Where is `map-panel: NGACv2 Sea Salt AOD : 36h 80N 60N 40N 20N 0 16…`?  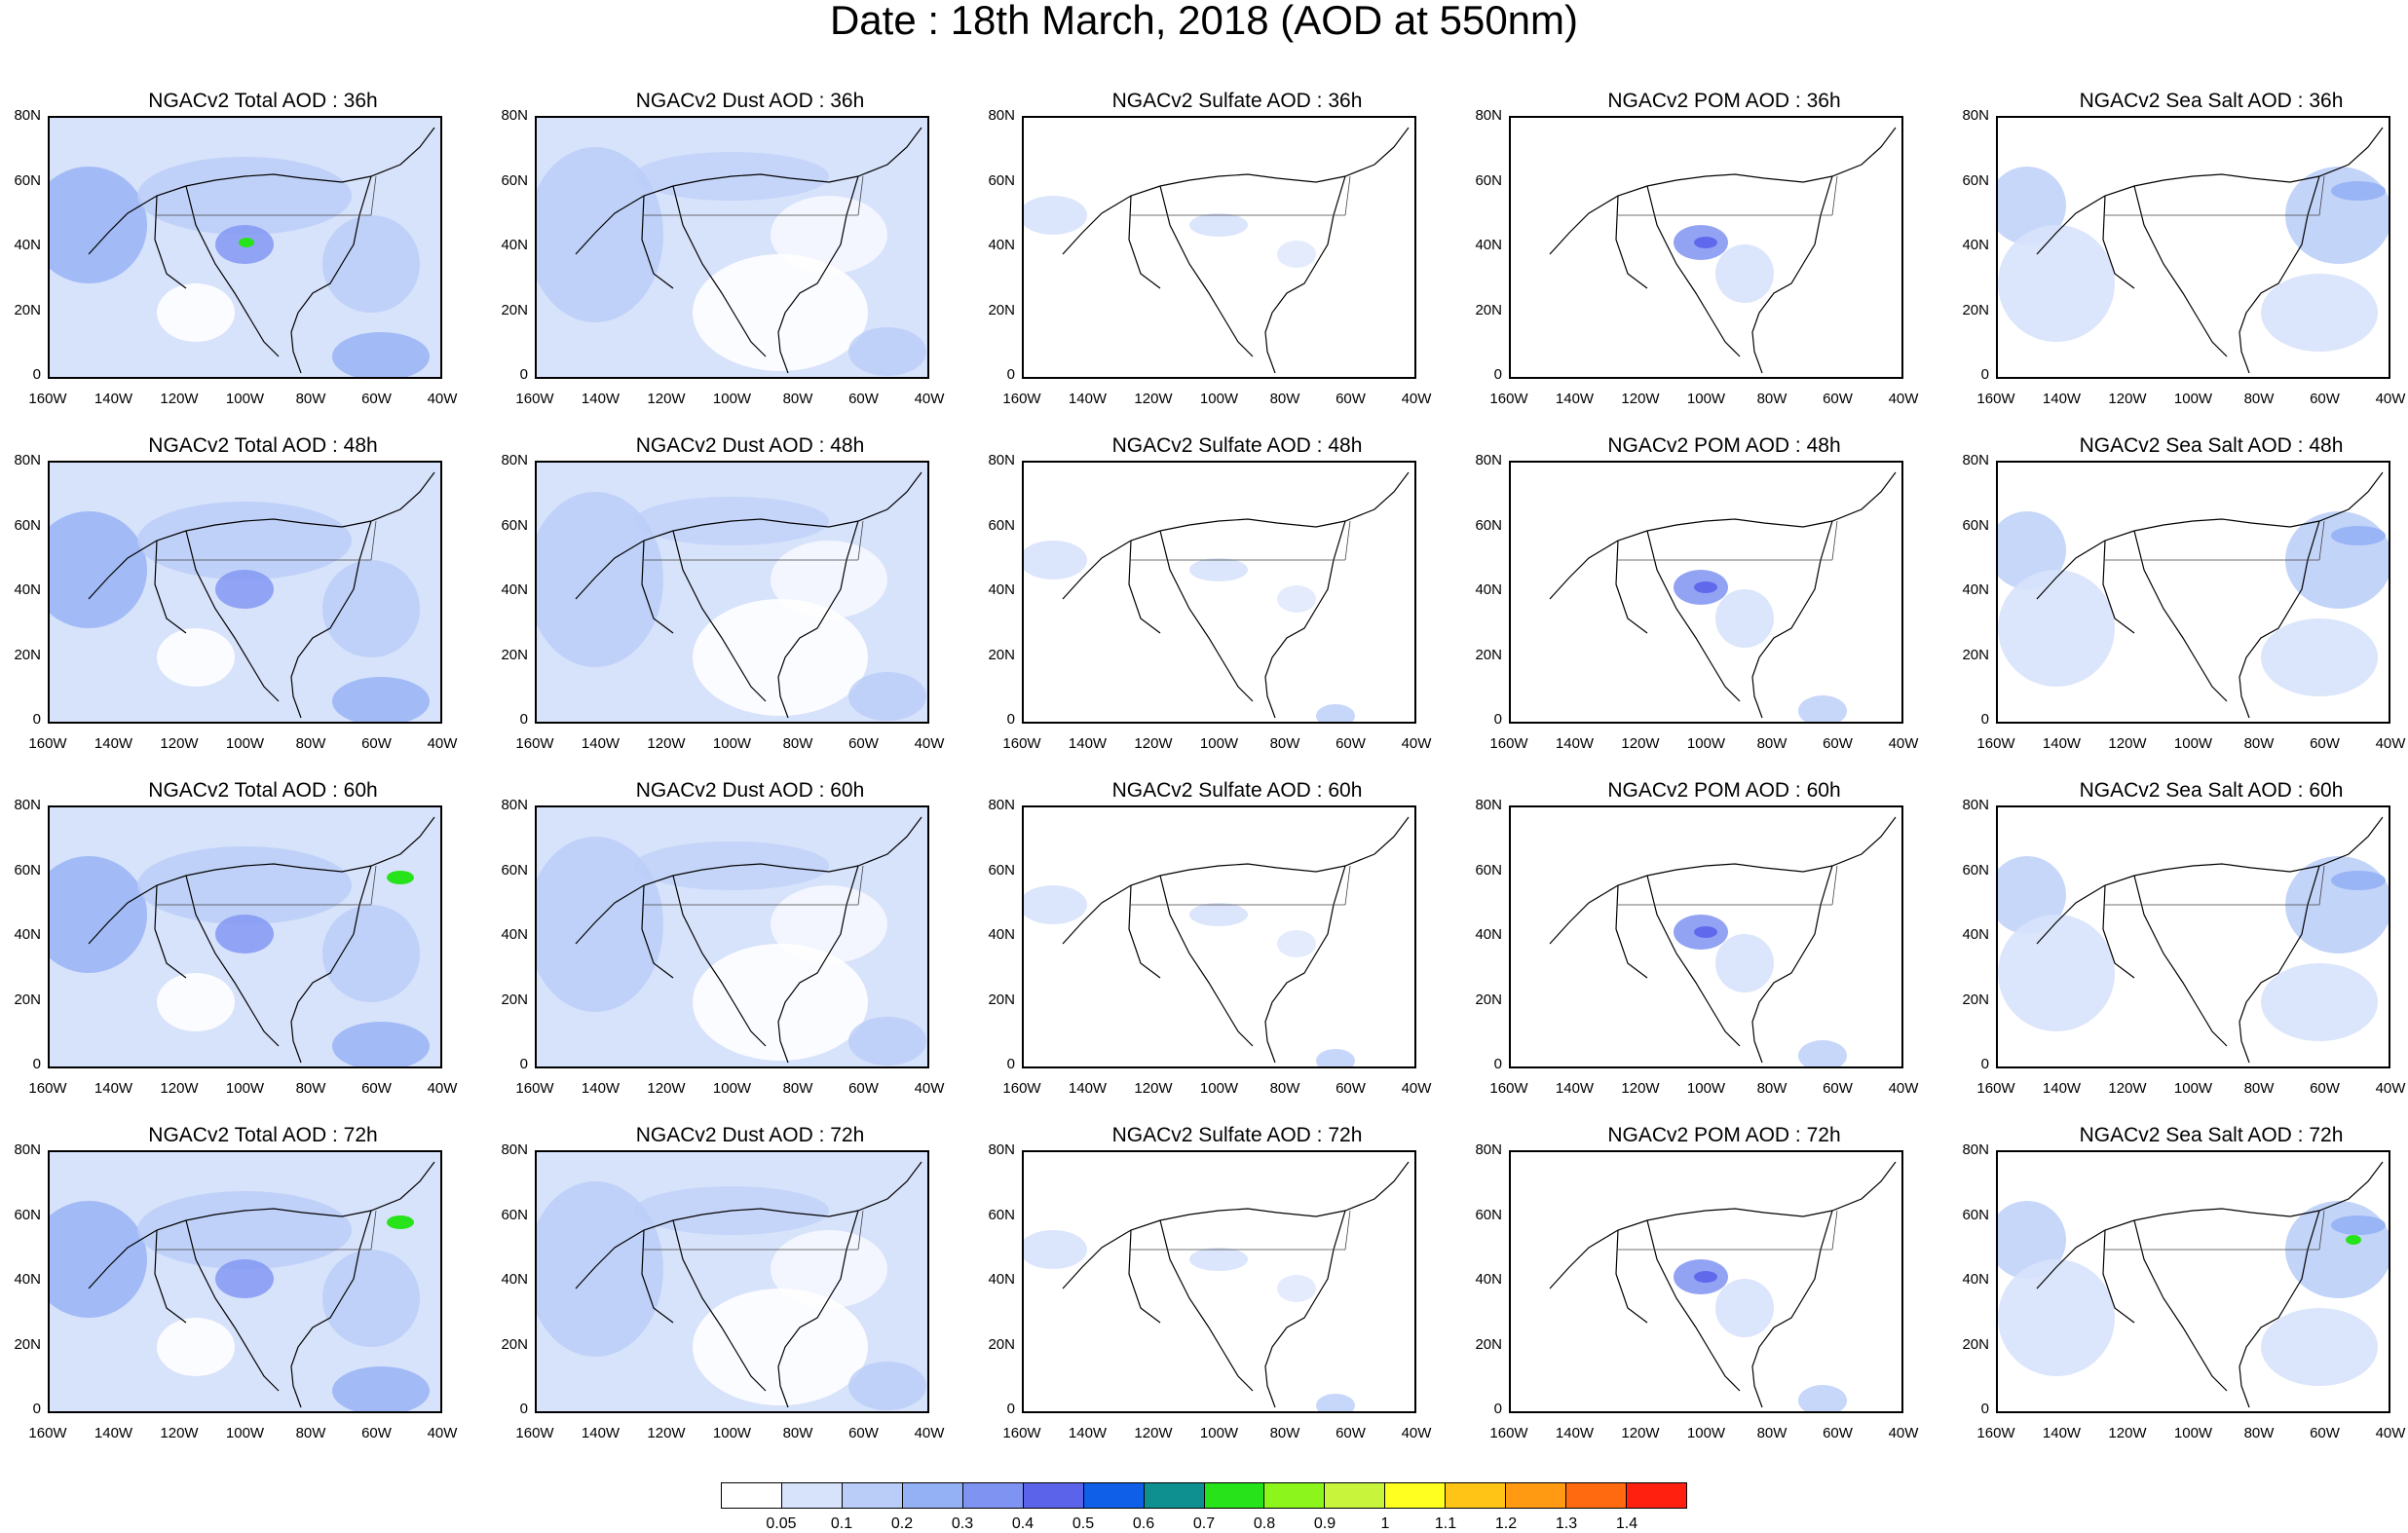 map-panel: NGACv2 Sea Salt AOD : 36h 80N 60N 40N 20N 0 16… is located at coordinates (2178, 262).